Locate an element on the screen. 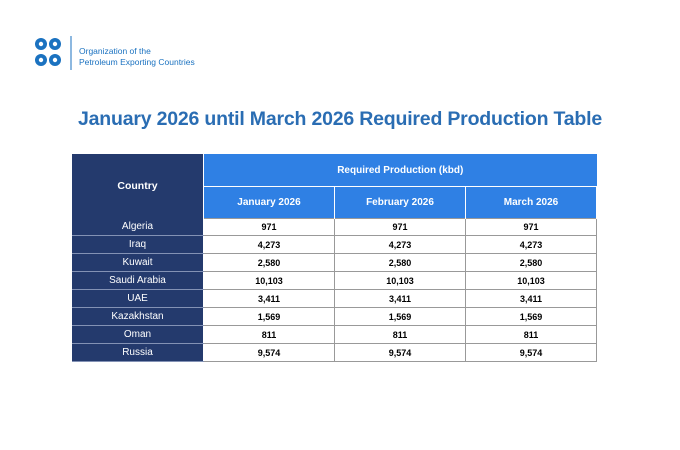 The width and height of the screenshot is (680, 450). country-header: Country is located at coordinates (138, 186).